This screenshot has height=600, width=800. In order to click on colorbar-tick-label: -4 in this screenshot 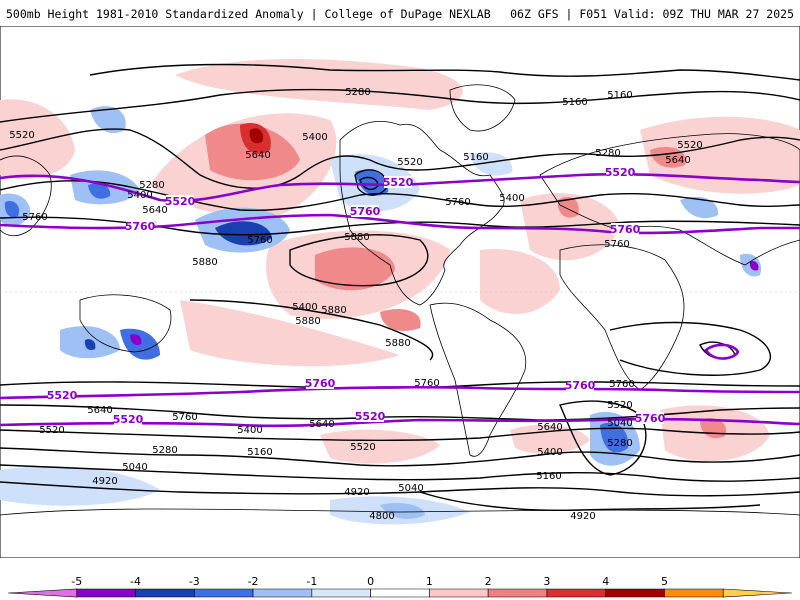, I will do `click(135, 581)`.